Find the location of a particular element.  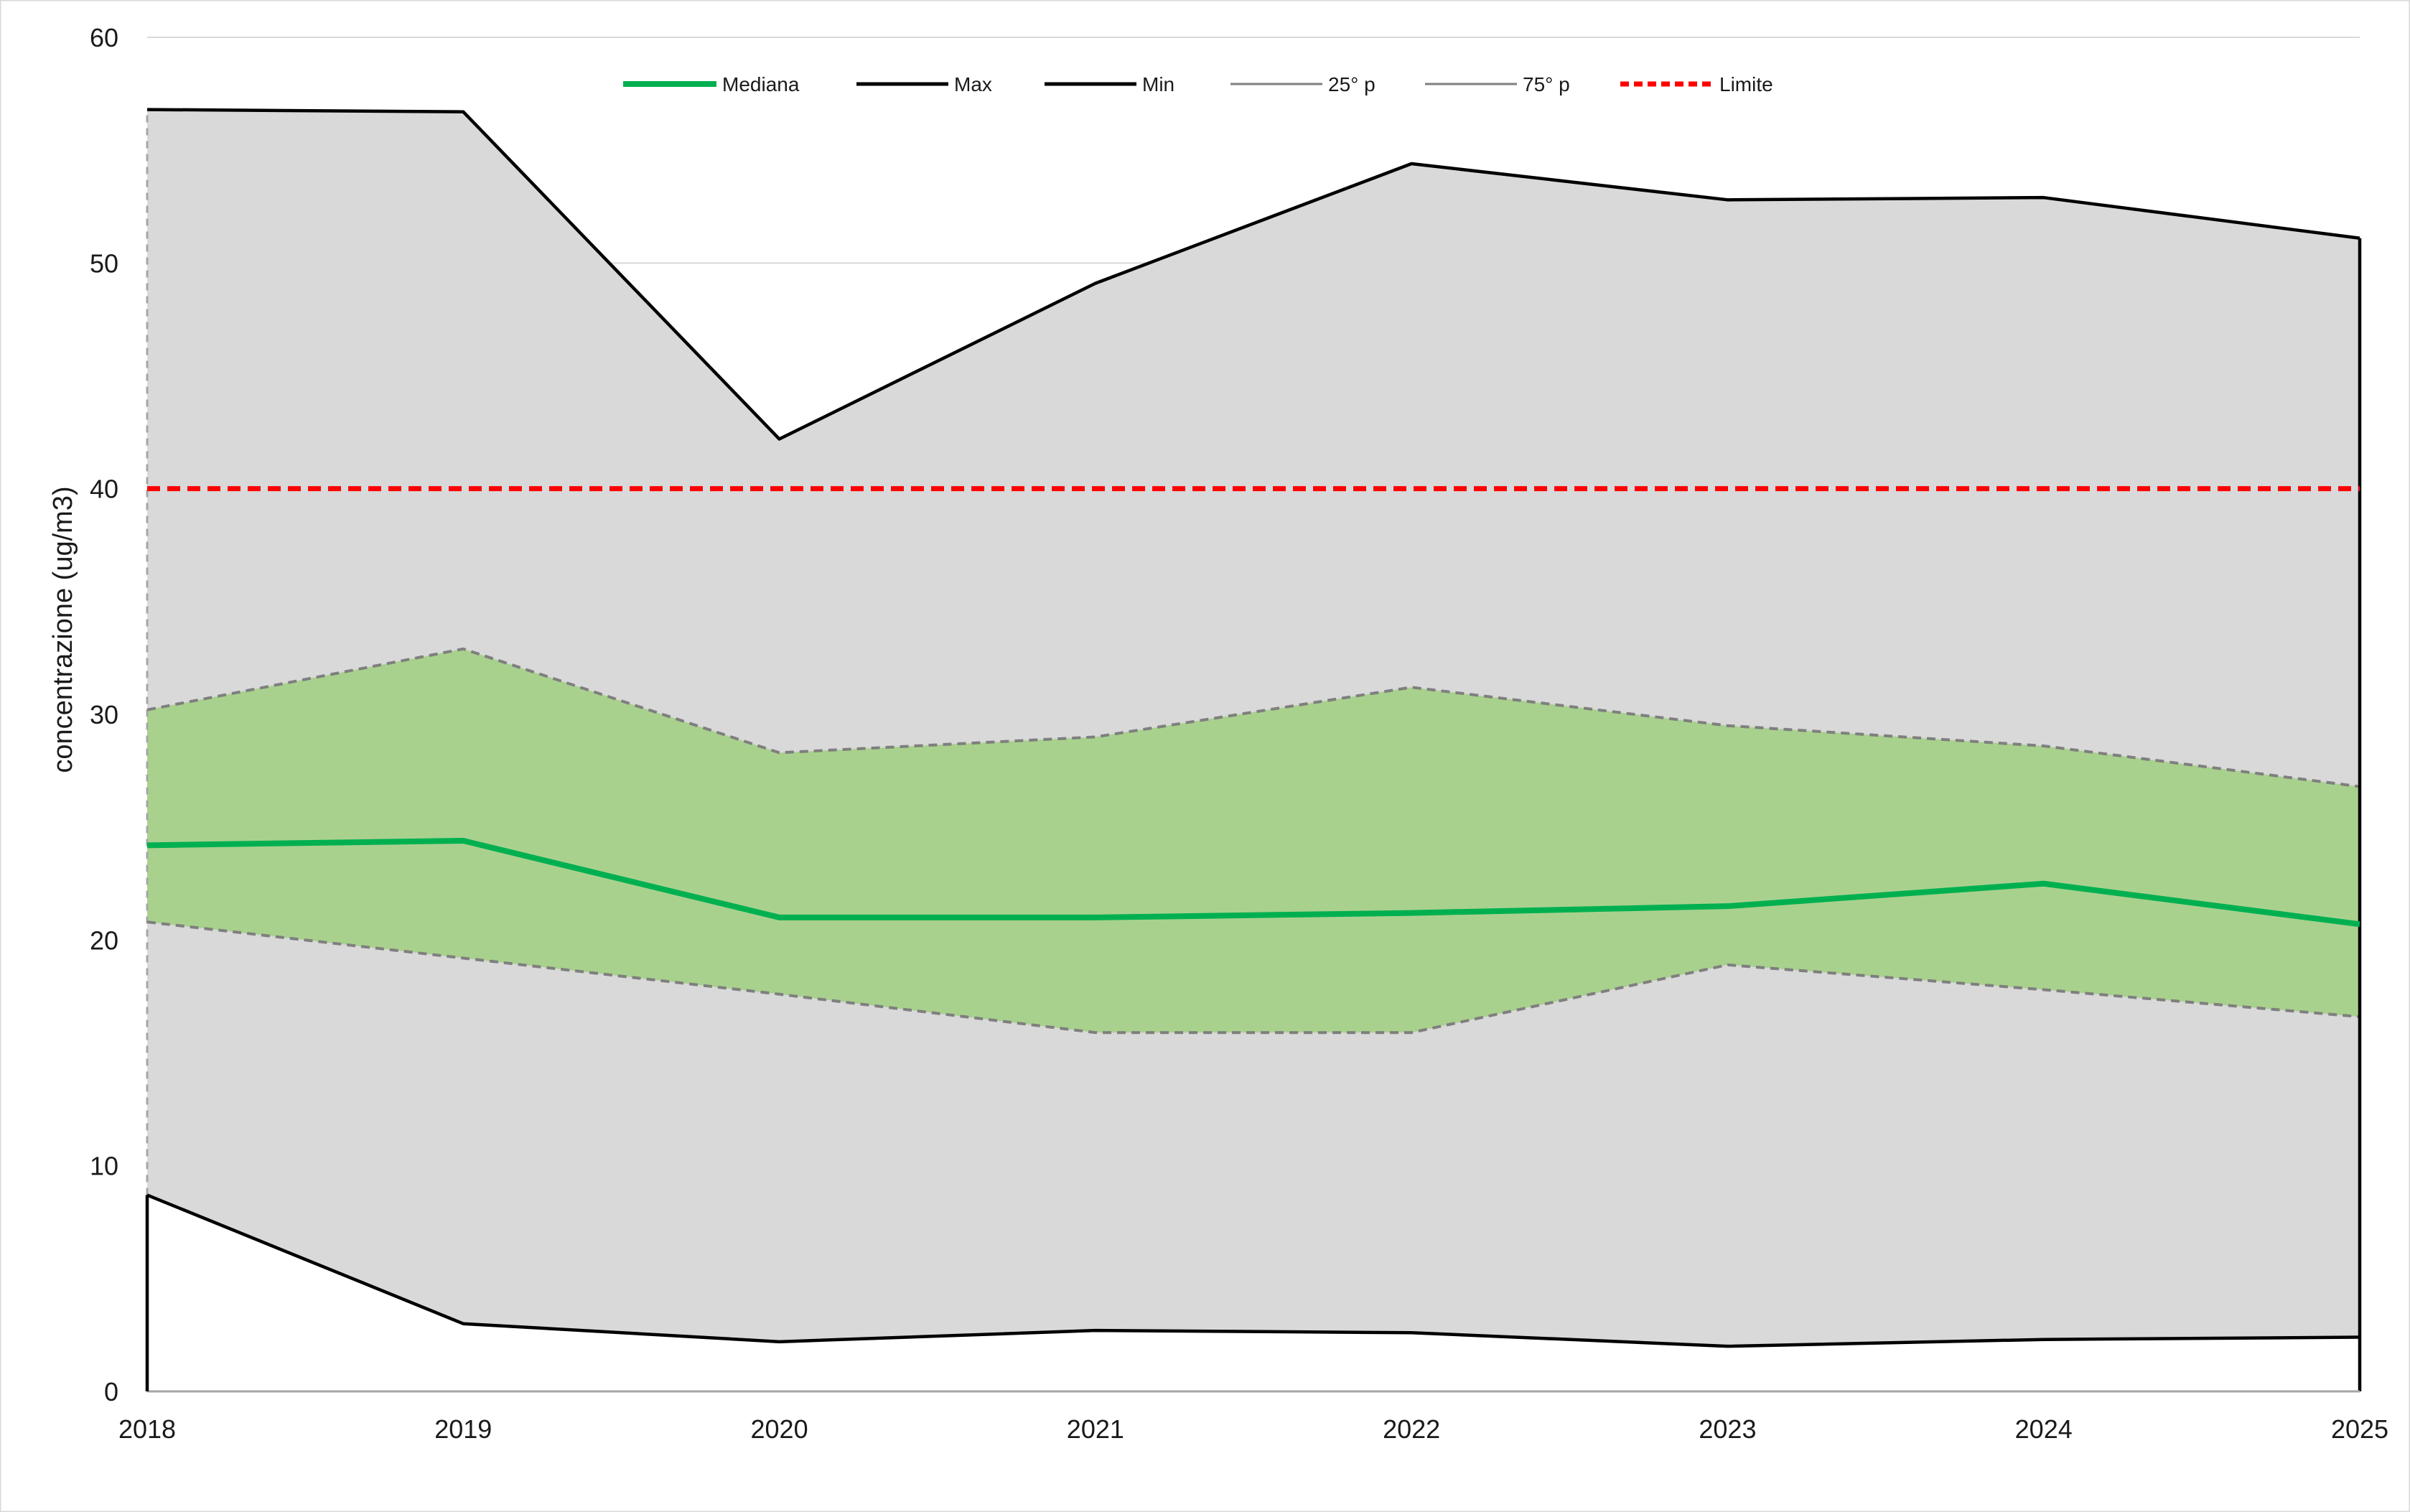

legend-label: 25° p is located at coordinates (1352, 84).